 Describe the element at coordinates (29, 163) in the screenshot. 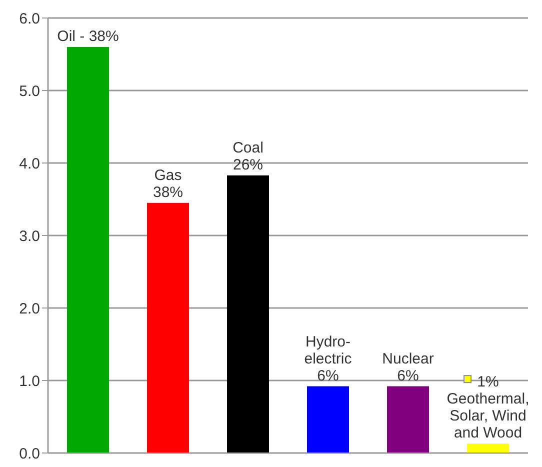

I see `y-tick-label: 4.0` at that location.